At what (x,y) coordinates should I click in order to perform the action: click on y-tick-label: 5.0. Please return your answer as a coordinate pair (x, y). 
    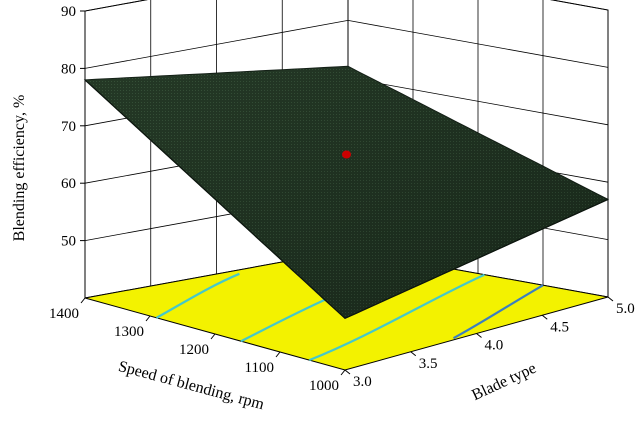
    Looking at the image, I should click on (625, 309).